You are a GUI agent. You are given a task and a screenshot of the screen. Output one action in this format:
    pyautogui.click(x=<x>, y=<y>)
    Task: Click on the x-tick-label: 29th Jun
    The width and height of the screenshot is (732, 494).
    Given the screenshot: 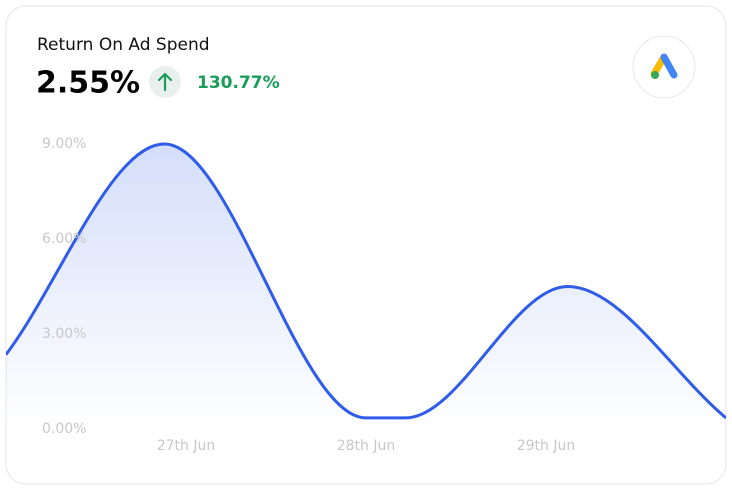 What is the action you would take?
    pyautogui.click(x=546, y=446)
    